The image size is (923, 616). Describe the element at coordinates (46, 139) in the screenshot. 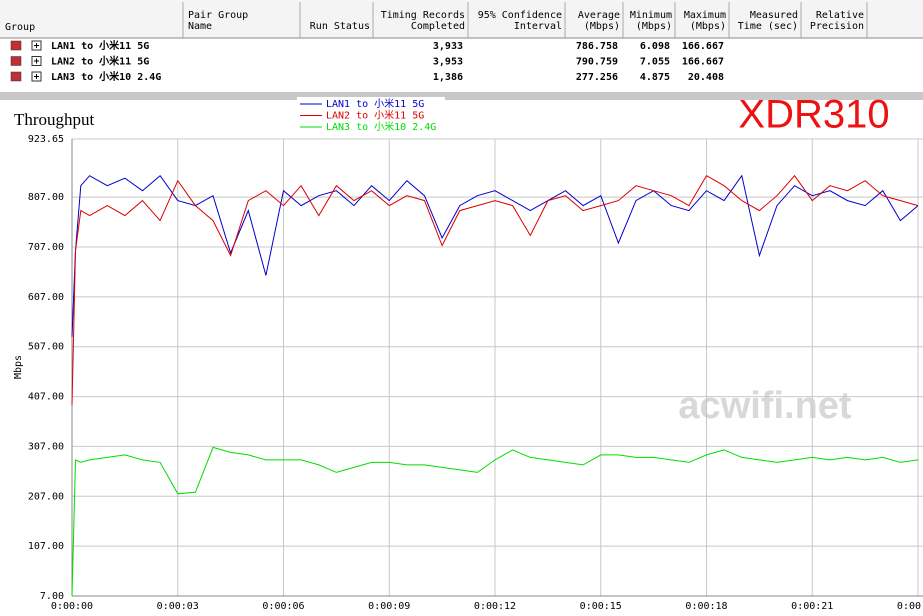

I see `y-tick-label: 923.65` at that location.